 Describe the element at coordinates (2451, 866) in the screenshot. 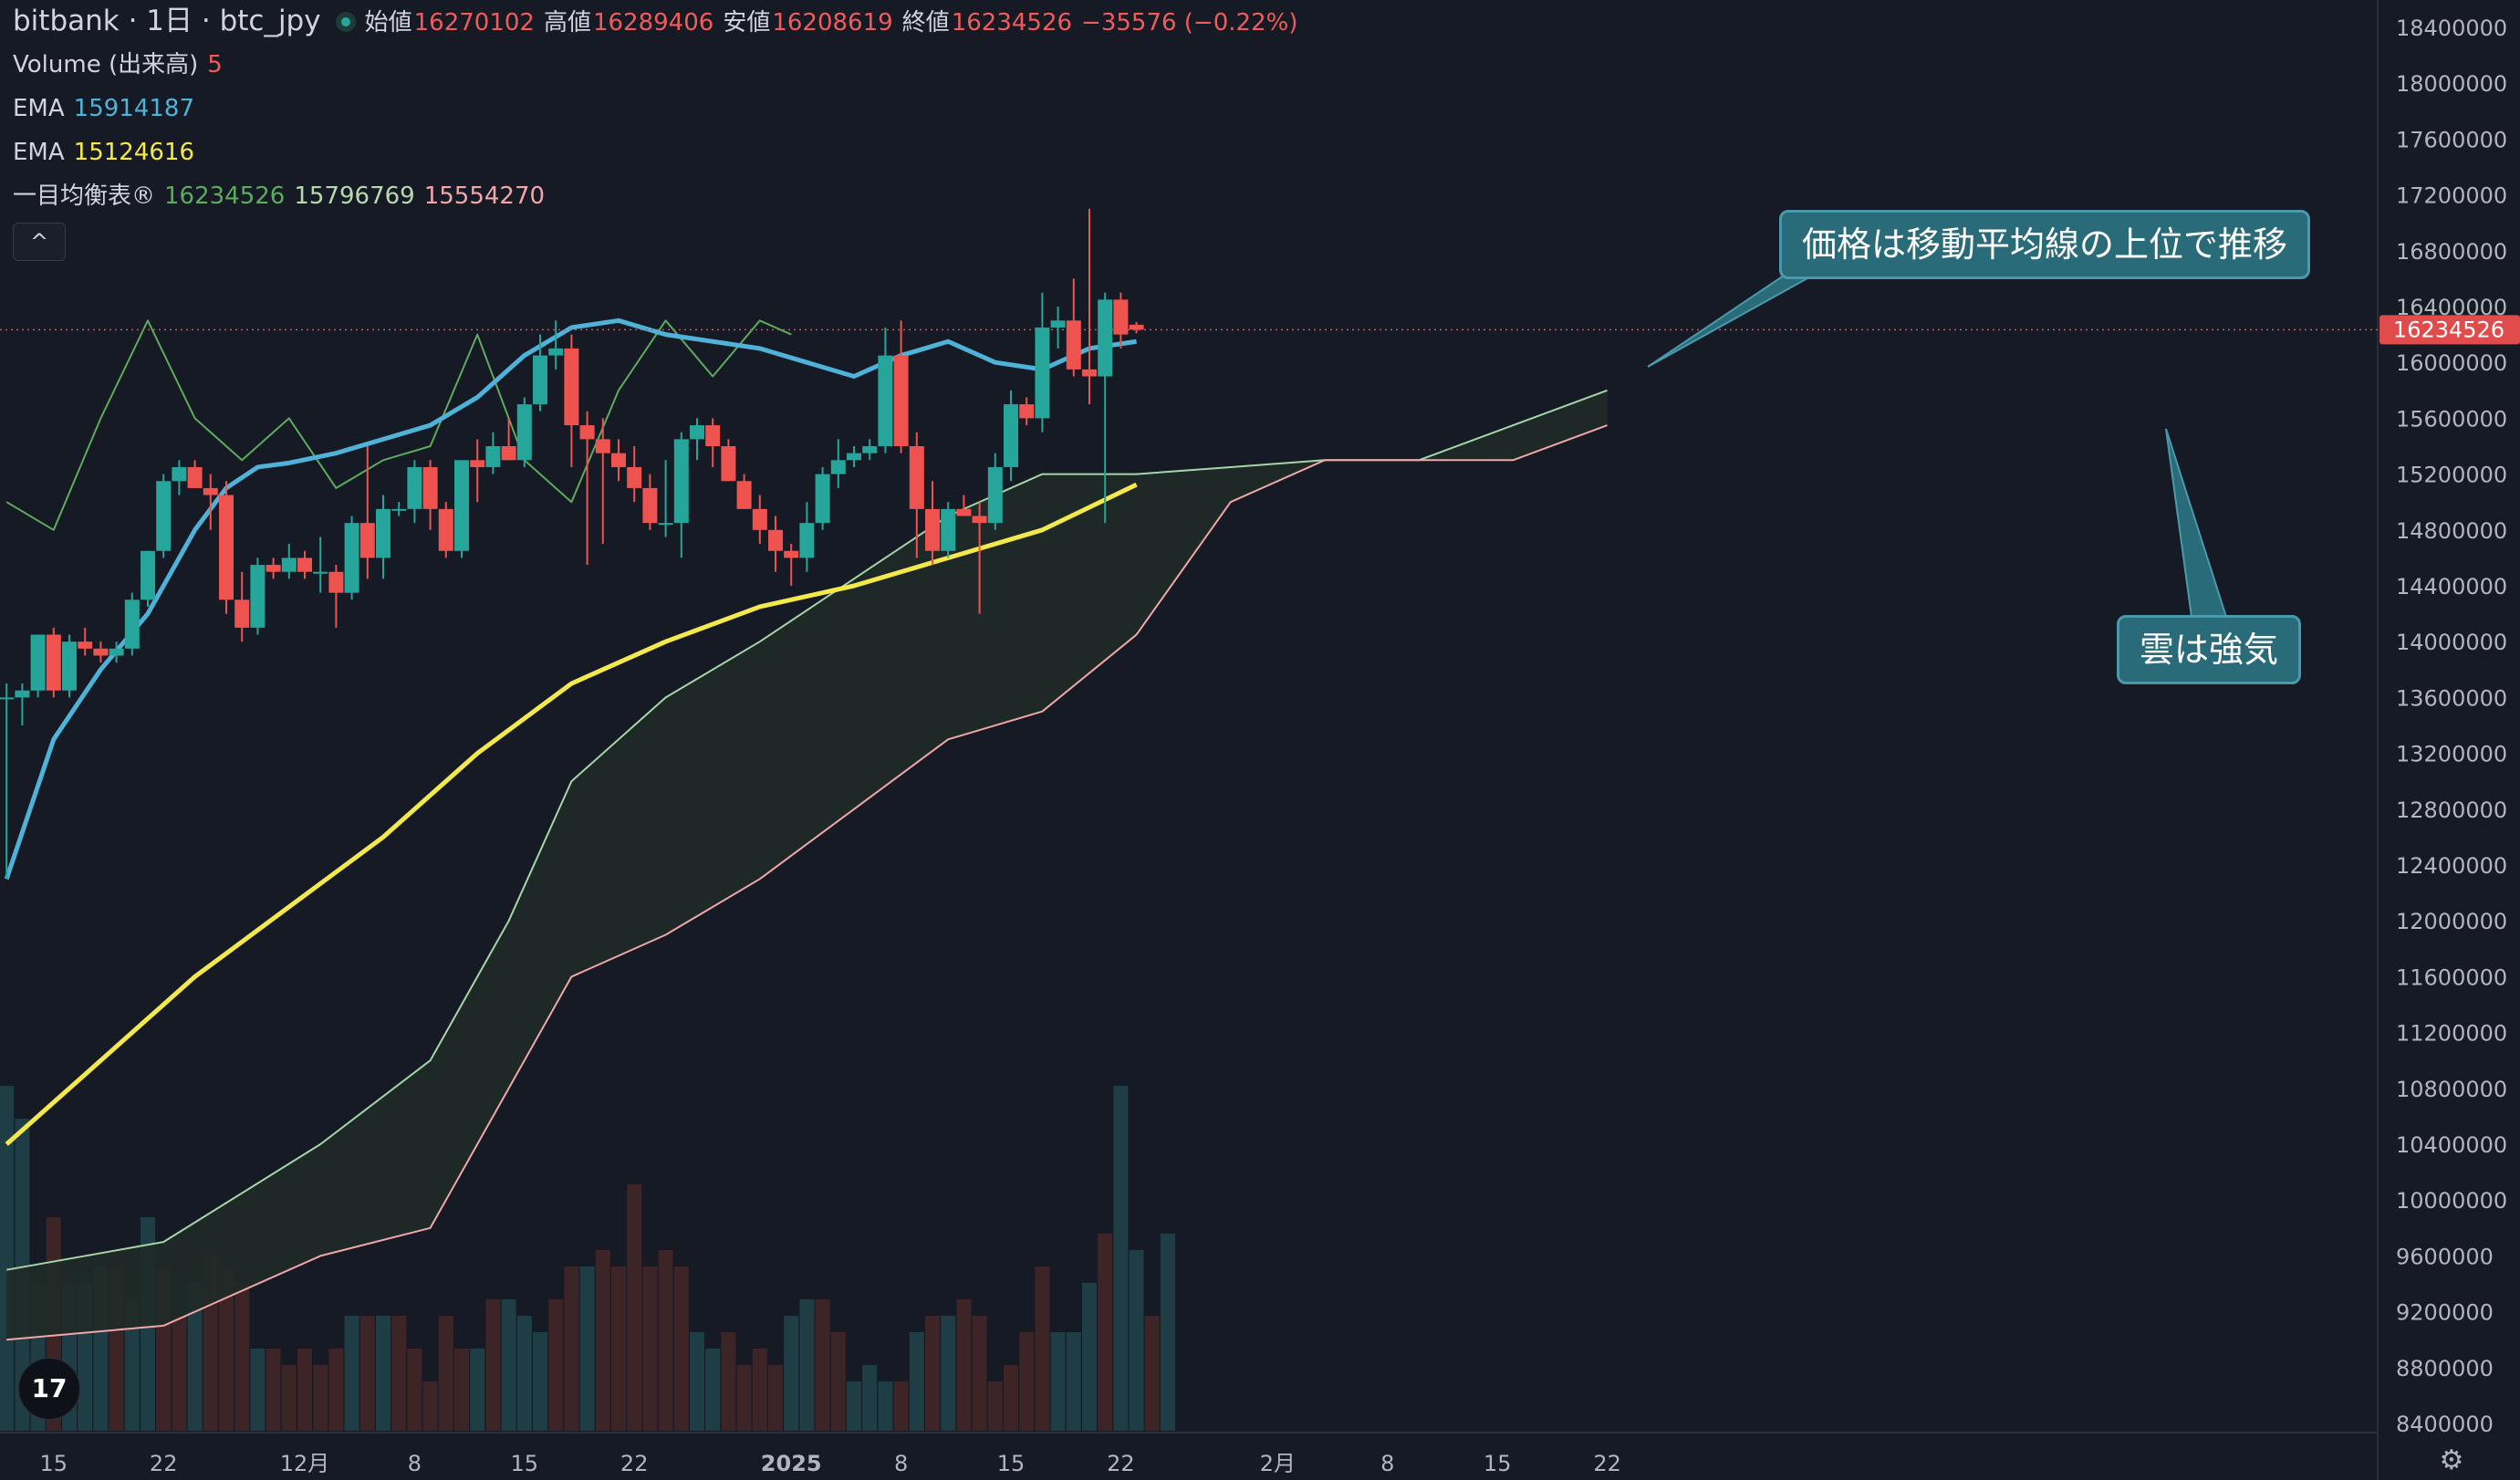

I see `price-axis-tick: 12400000` at that location.